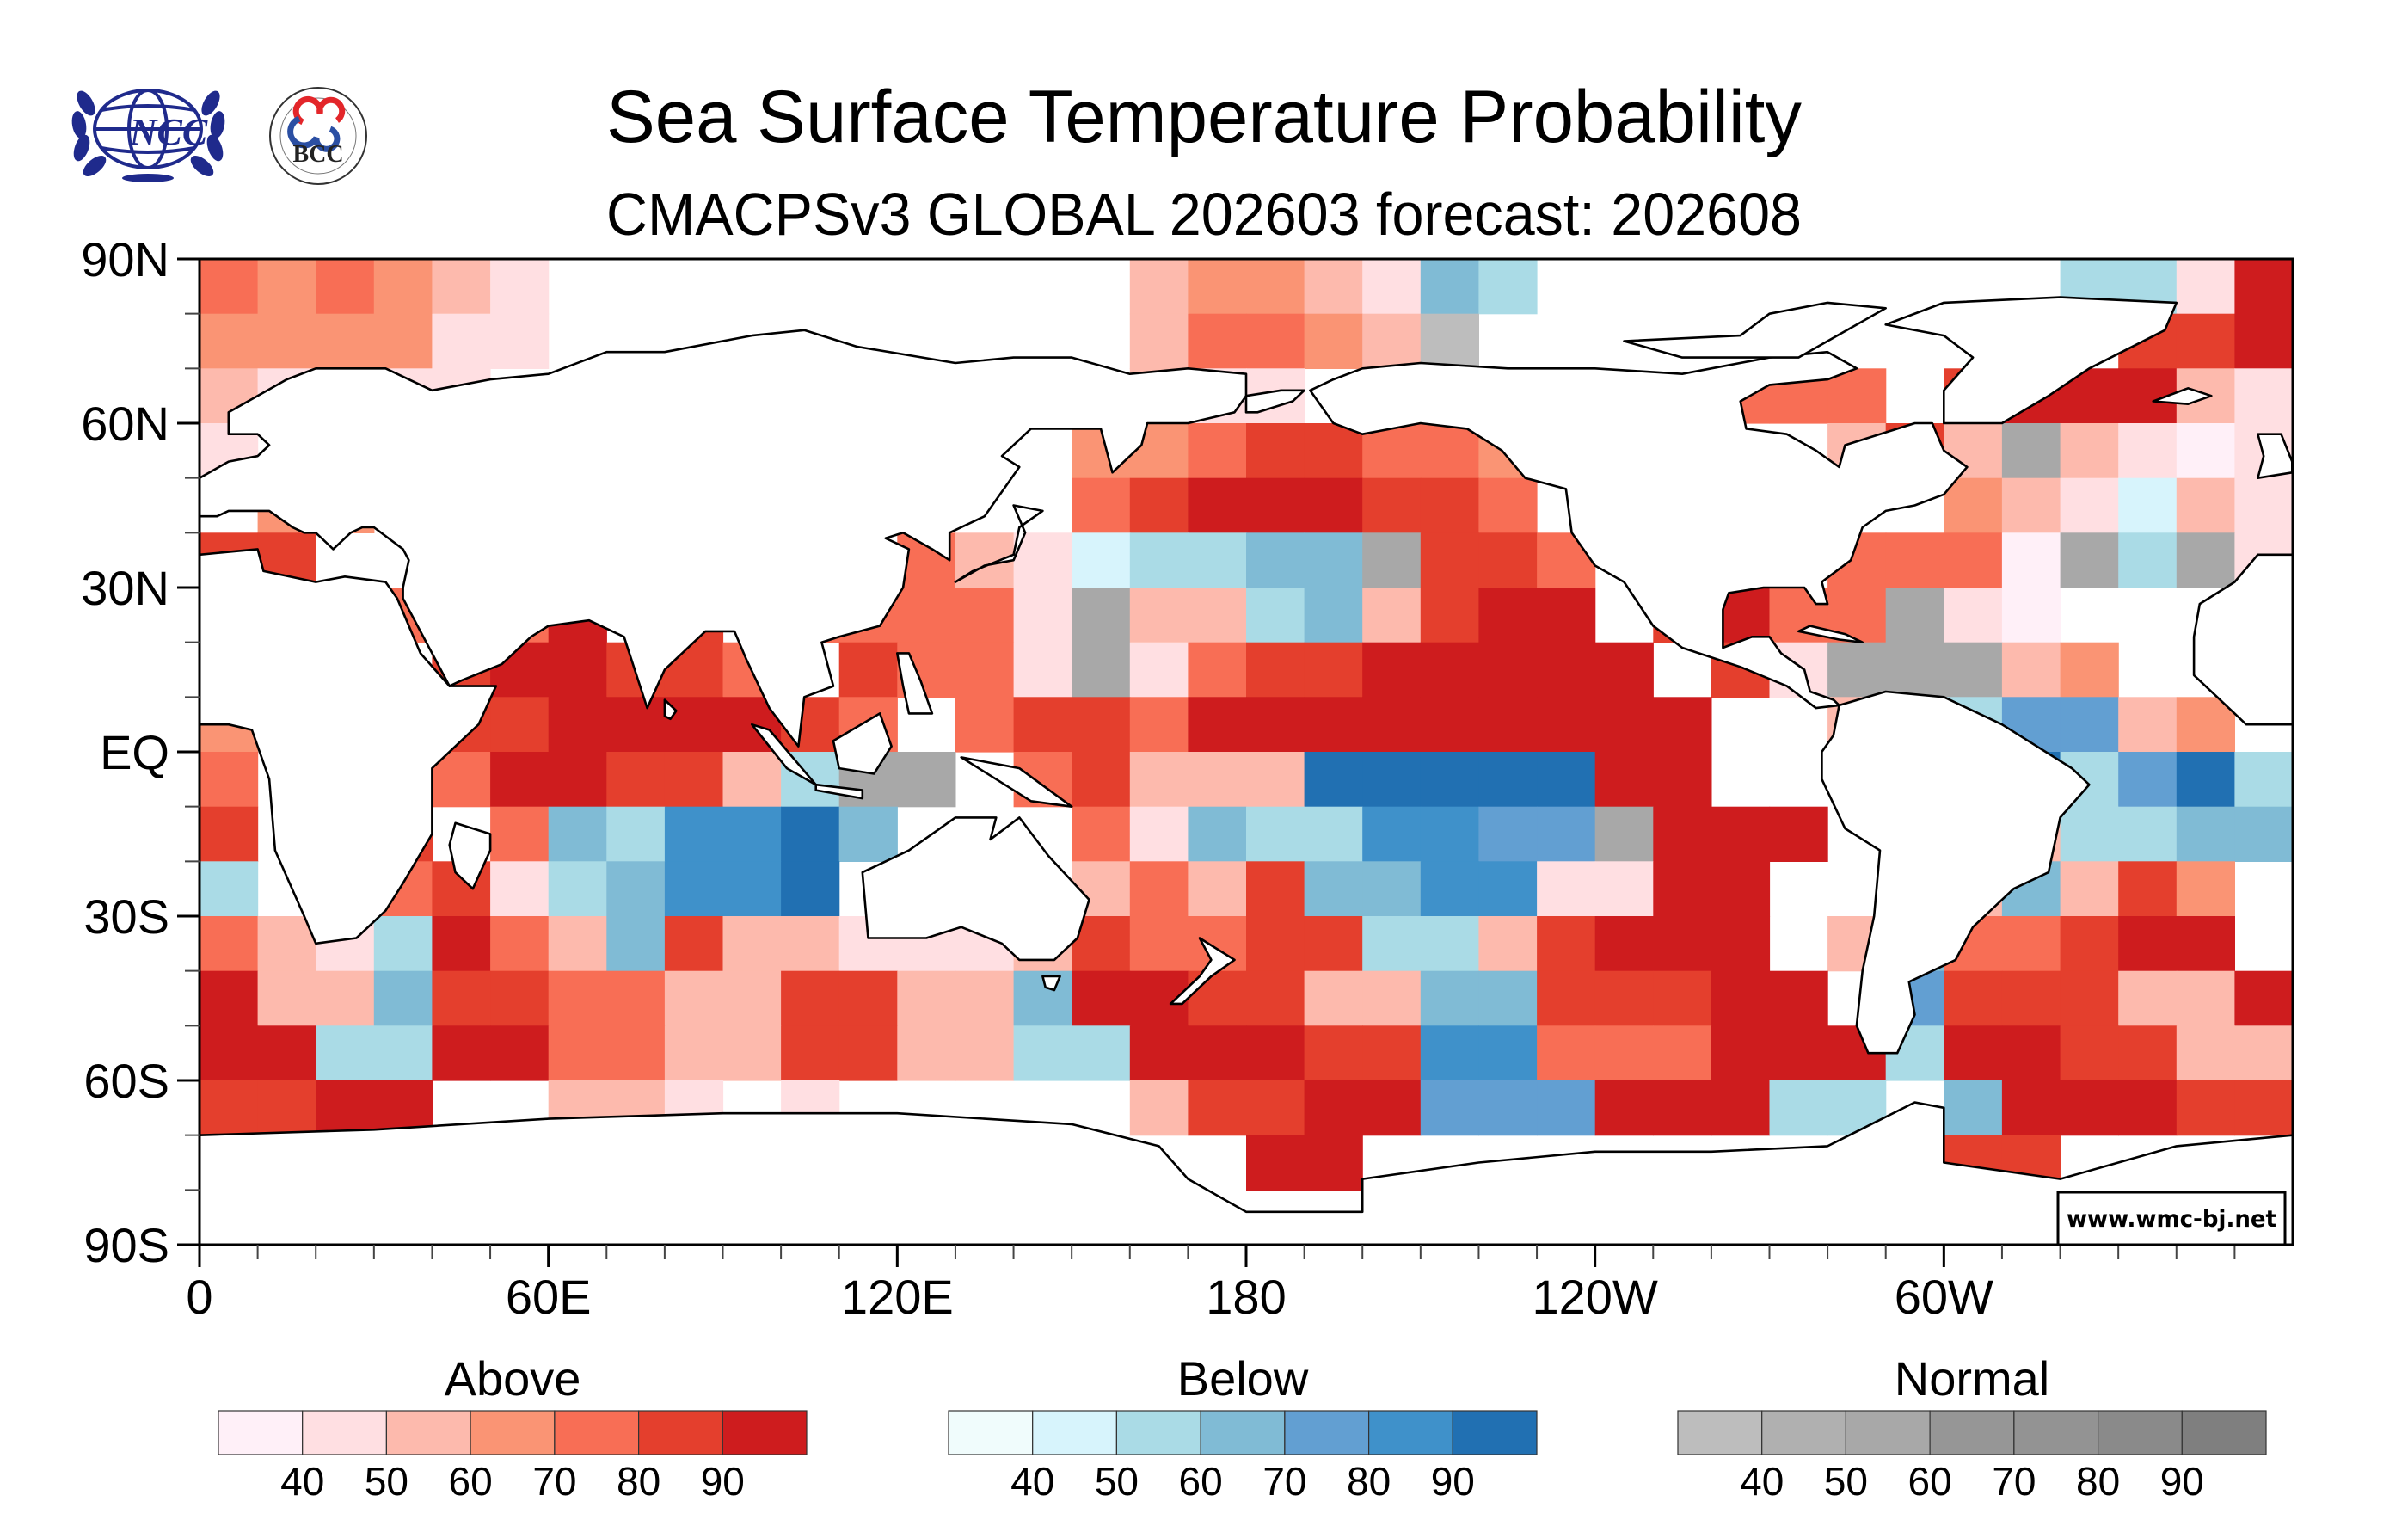  I want to click on cloud-swirl-icon, so click(316, 124).